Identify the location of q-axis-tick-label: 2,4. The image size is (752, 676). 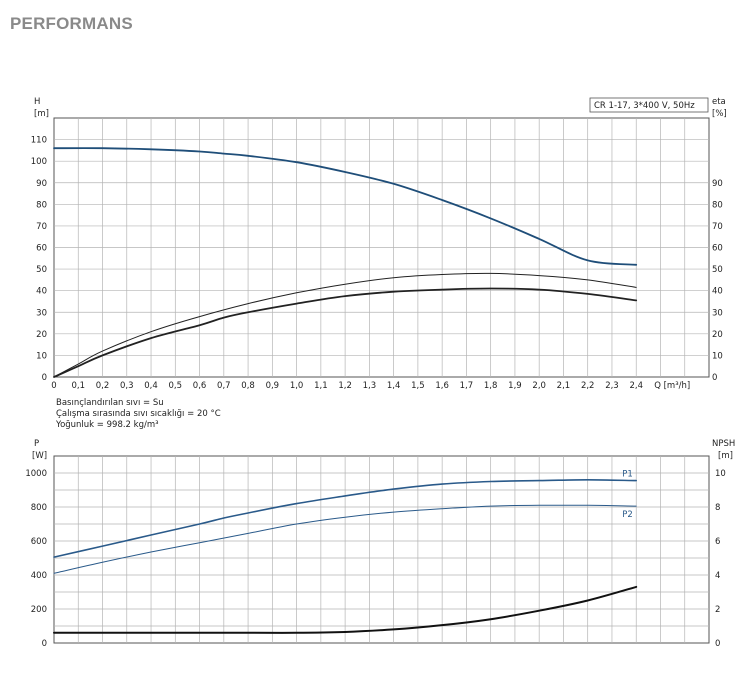
(636, 386).